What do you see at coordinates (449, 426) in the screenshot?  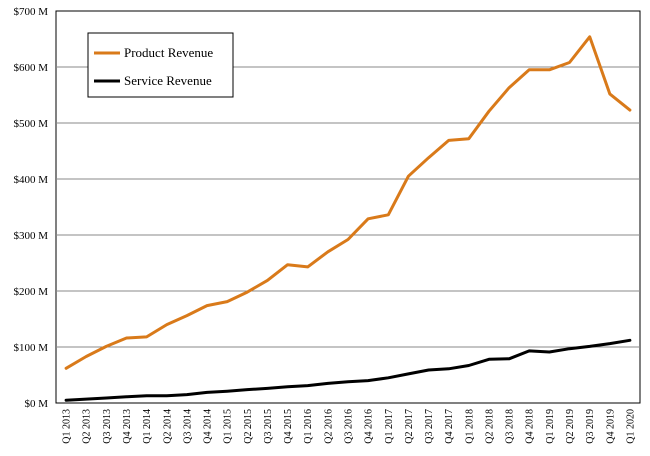 I see `x-tick-label: Q4 2017` at bounding box center [449, 426].